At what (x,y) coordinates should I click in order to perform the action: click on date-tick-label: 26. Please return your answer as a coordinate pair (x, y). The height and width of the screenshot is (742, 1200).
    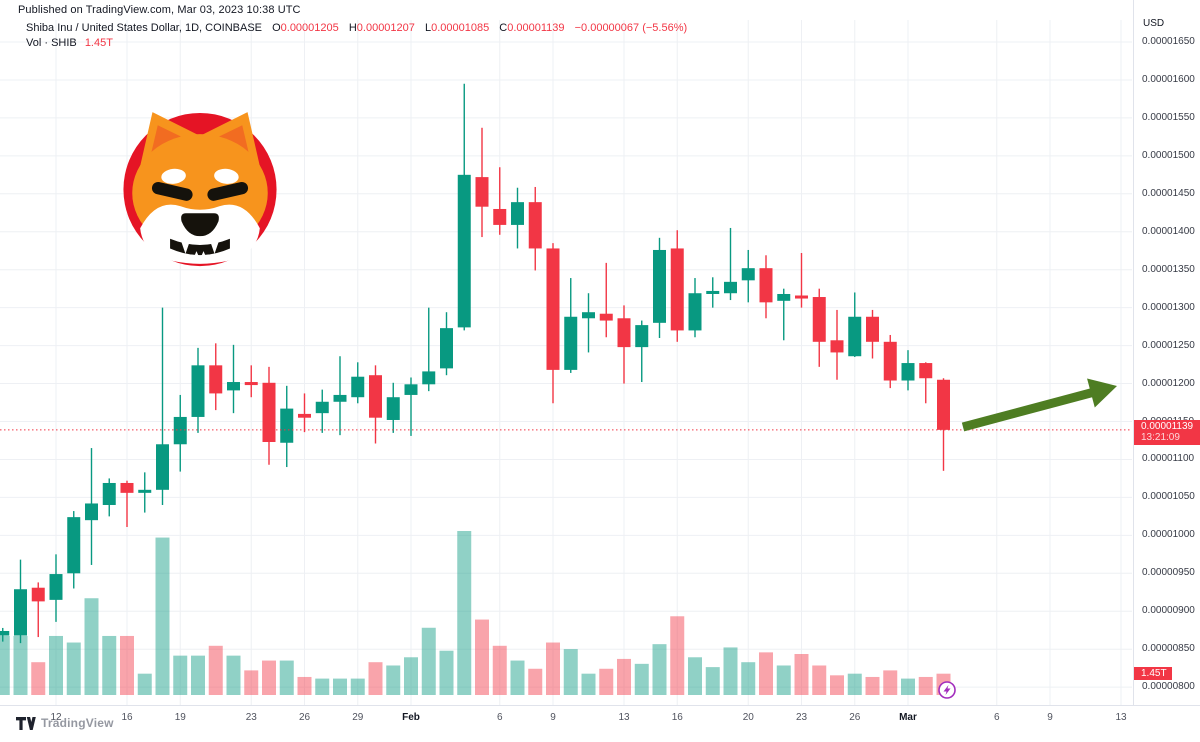
    Looking at the image, I should click on (855, 717).